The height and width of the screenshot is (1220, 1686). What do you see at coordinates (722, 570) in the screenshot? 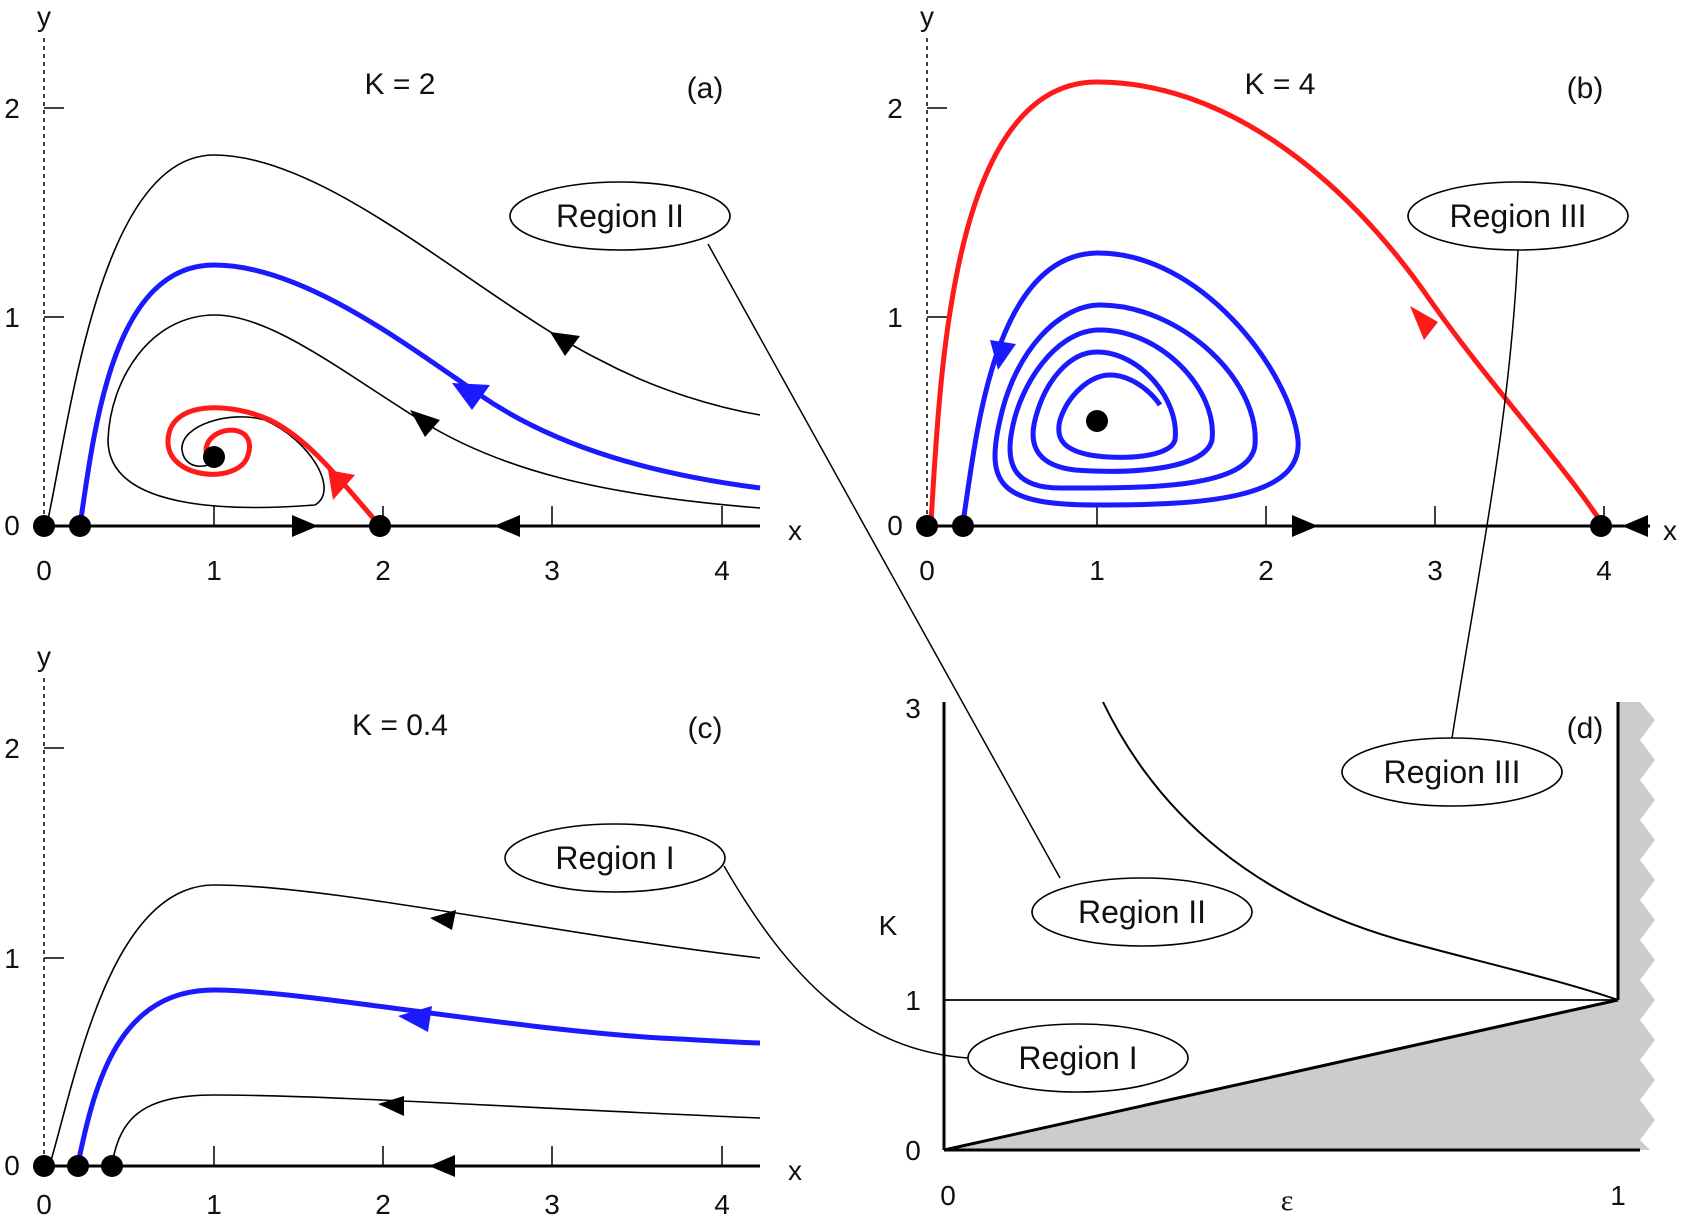
I see `panel-a-xtick-4: 4` at bounding box center [722, 570].